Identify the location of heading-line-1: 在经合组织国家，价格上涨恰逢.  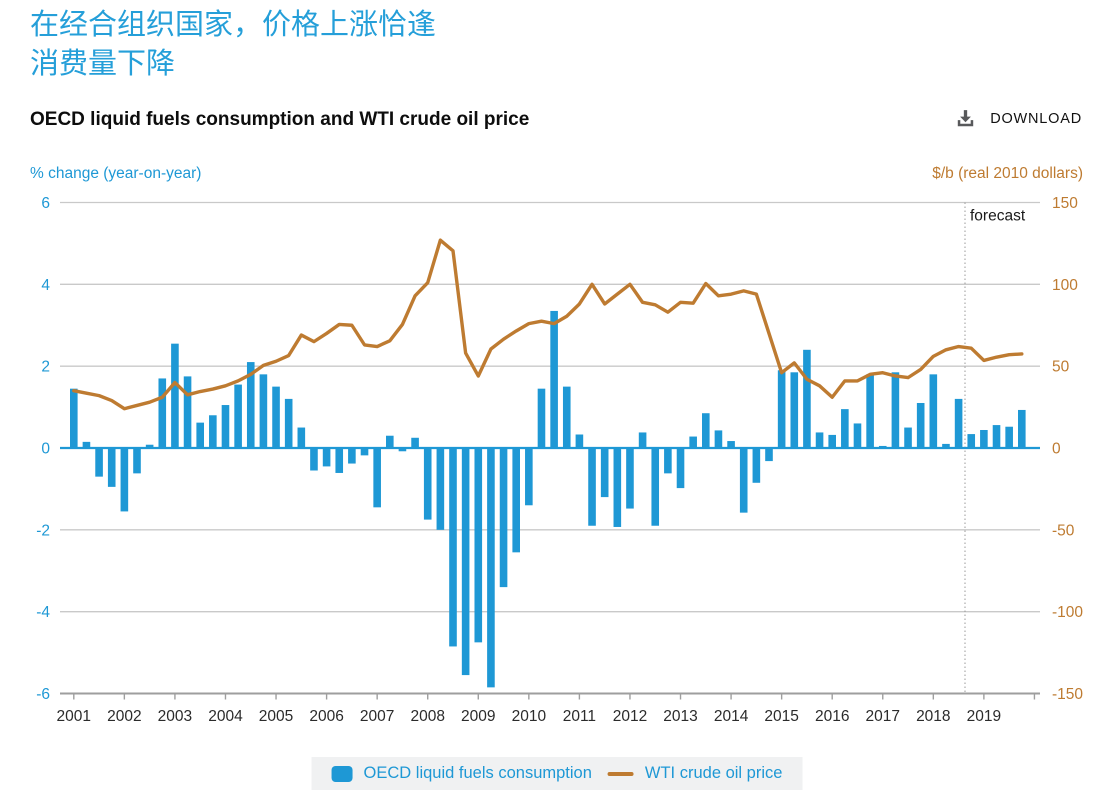
(233, 25).